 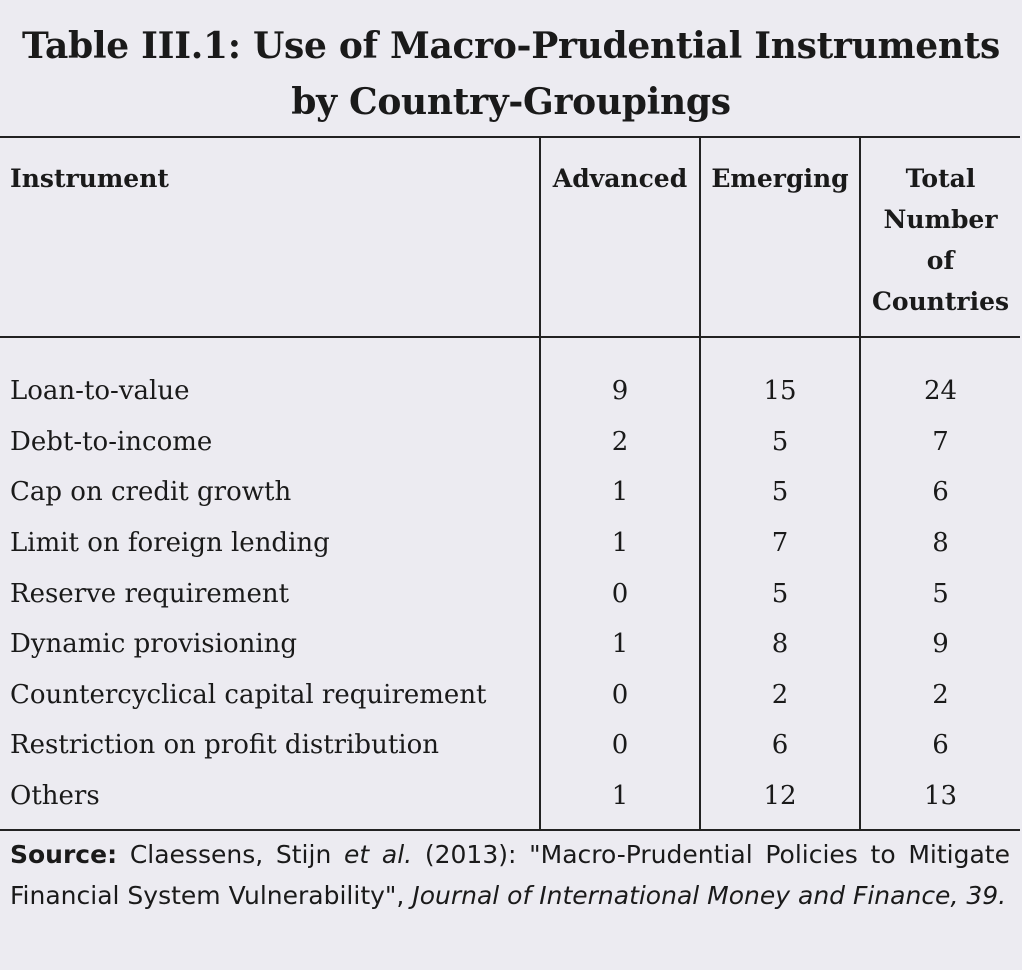 What do you see at coordinates (619, 442) in the screenshot?
I see `cell-advanced: 2` at bounding box center [619, 442].